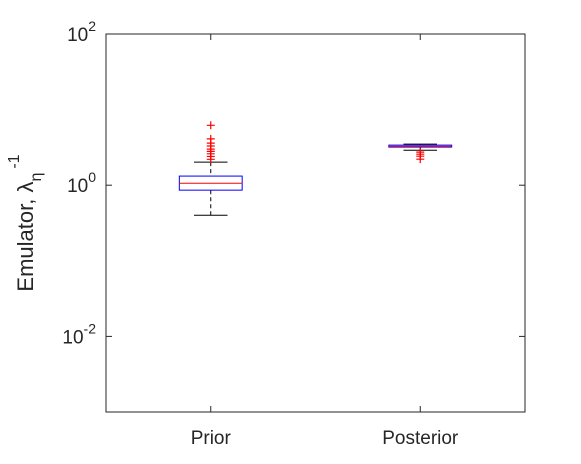  I want to click on y-tick-exponent: 2, so click(92, 26).